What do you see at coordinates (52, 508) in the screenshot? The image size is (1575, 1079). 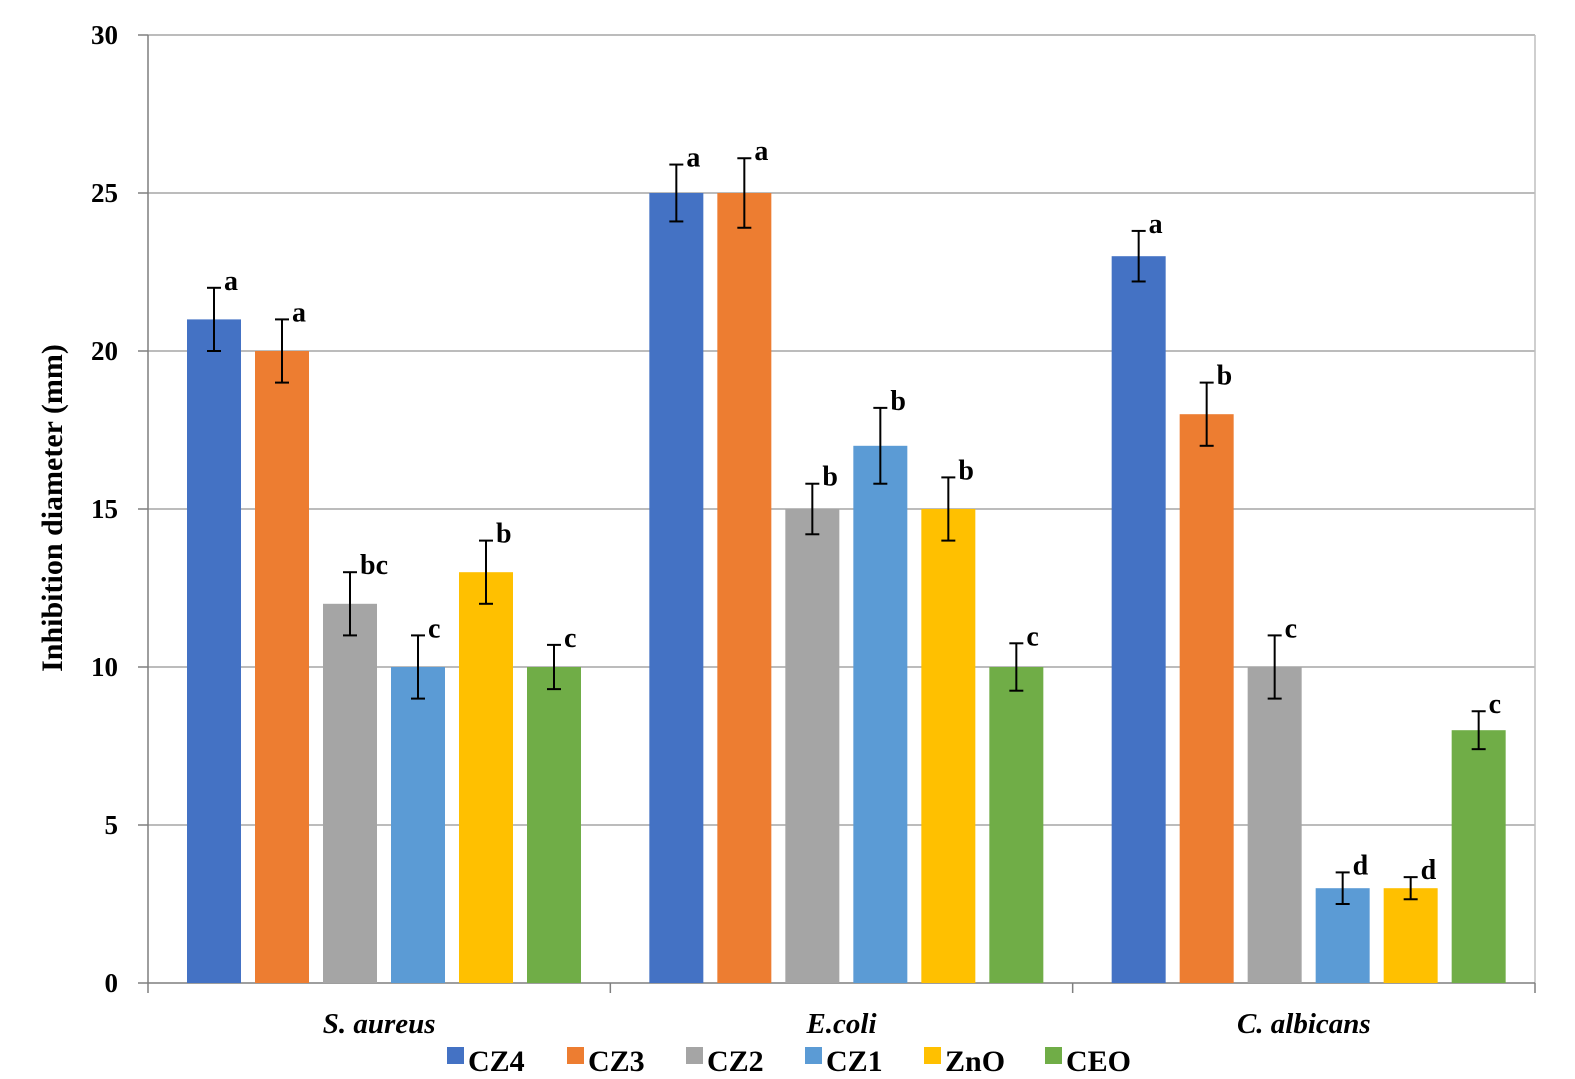 I see `y-axis-title: Inhibition diameter (mm)` at bounding box center [52, 508].